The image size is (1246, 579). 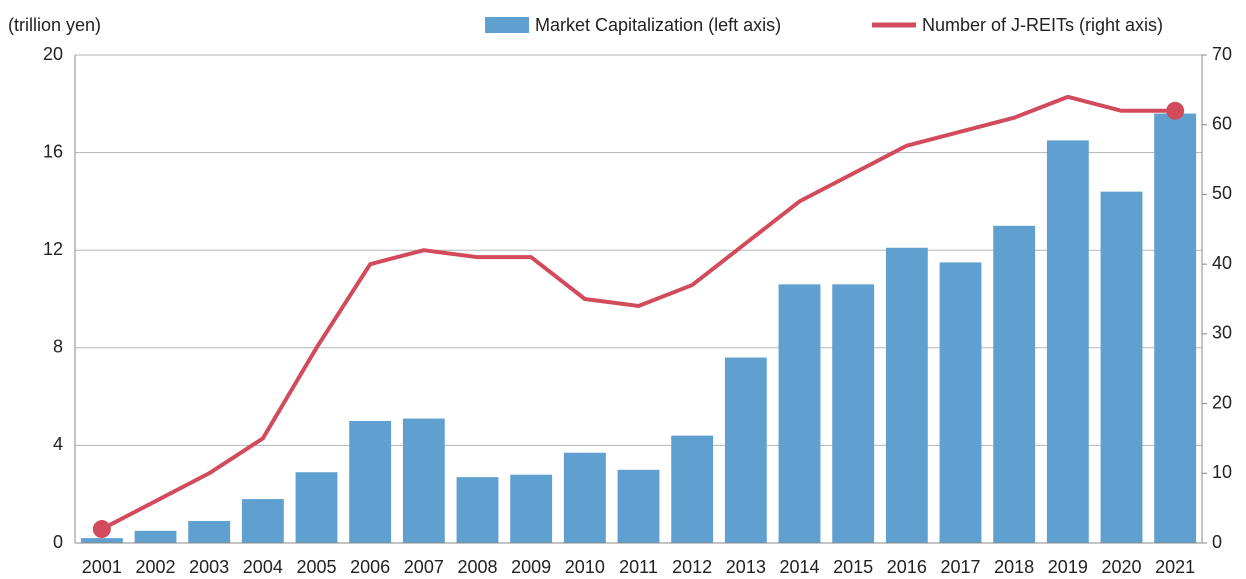 I want to click on y2-tick-label: 0, so click(x=1217, y=542).